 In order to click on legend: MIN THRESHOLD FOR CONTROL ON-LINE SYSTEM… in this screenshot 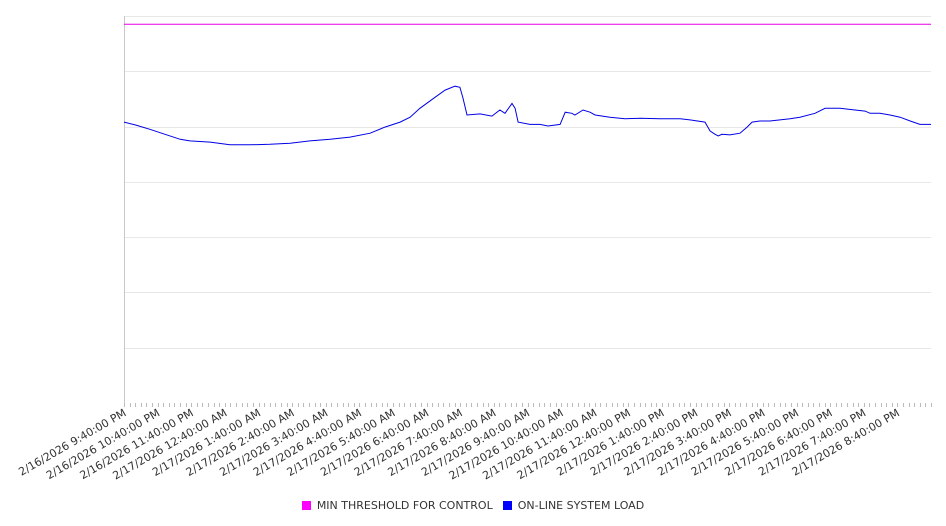, I will do `click(473, 505)`.